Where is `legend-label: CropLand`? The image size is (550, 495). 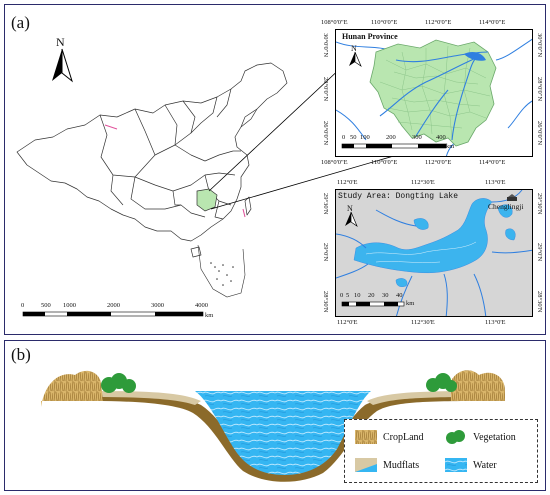 legend-label: CropLand is located at coordinates (403, 437).